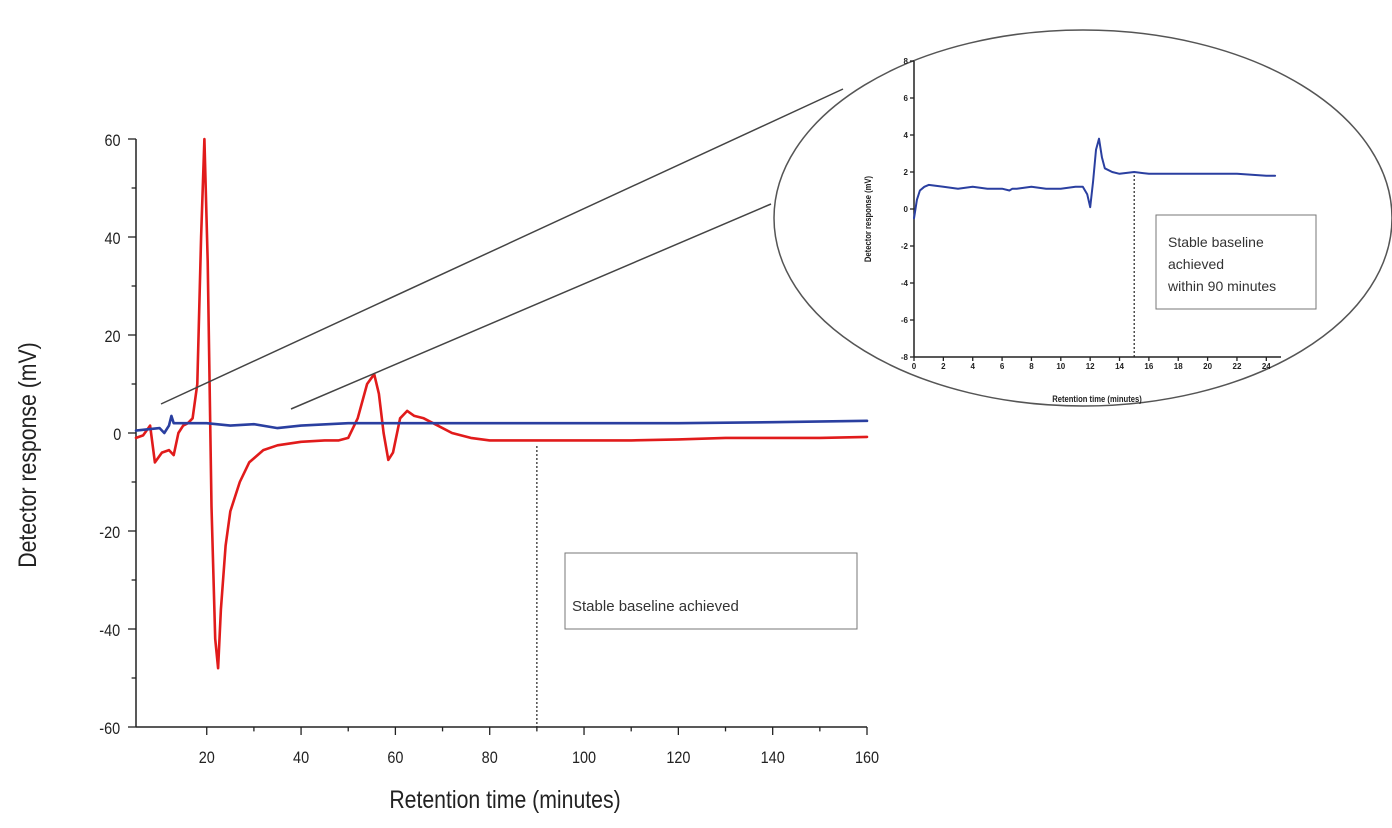 Image resolution: width=1392 pixels, height=828 pixels. Describe the element at coordinates (914, 366) in the screenshot. I see `inset-x-tick-label: 0` at that location.